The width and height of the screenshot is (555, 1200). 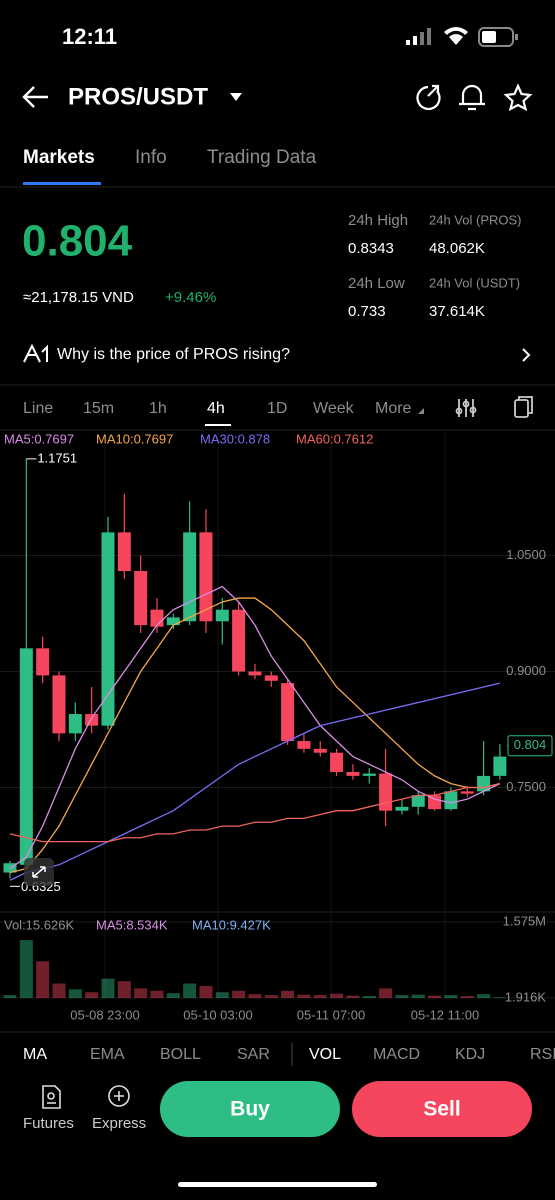 I want to click on sell-label: Sell, so click(x=441, y=1109).